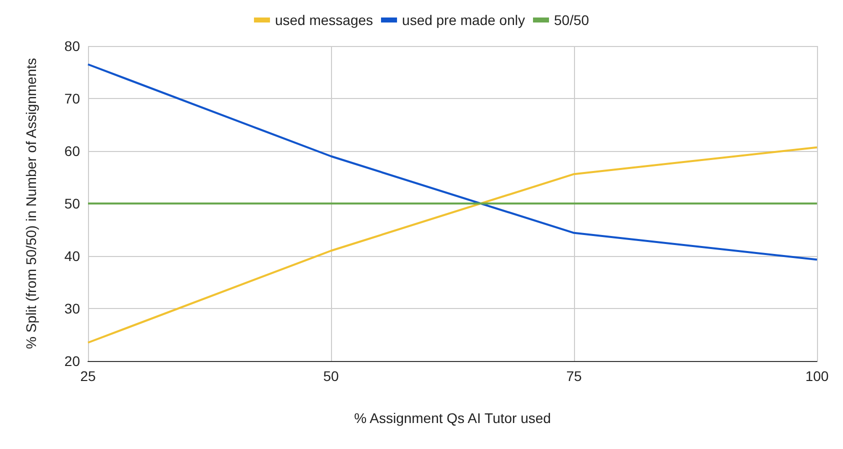 This screenshot has height=449, width=843. What do you see at coordinates (72, 204) in the screenshot?
I see `y-tick-label: 50` at bounding box center [72, 204].